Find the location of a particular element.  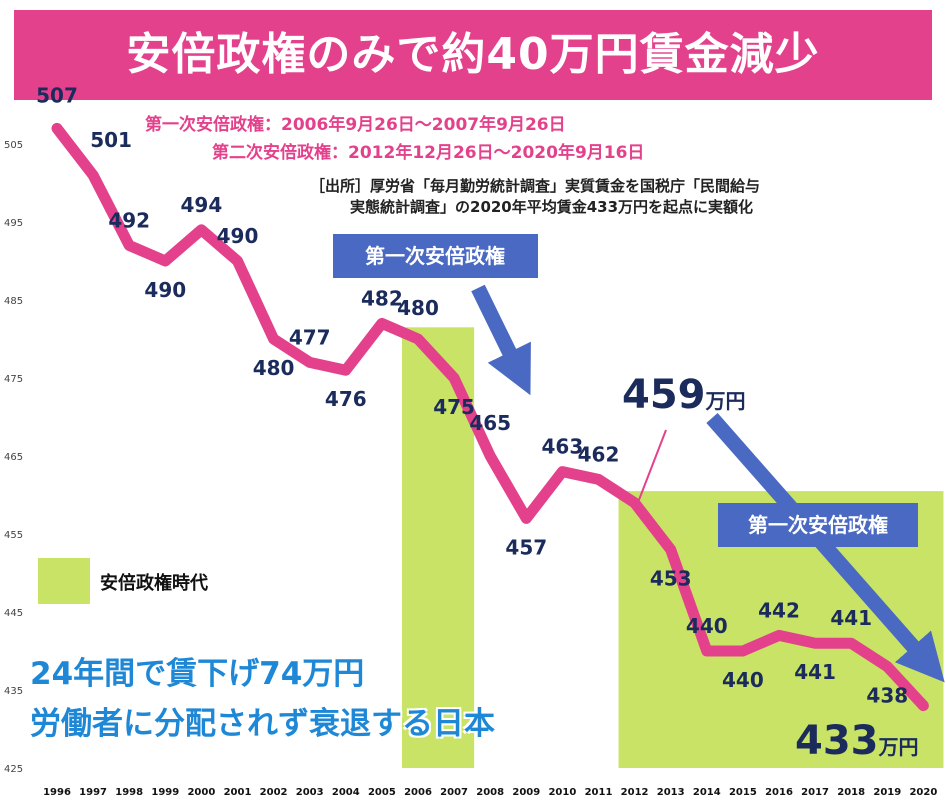

first-term-period: 第一次安倍政権：2006年9月26日～2007年9月26日 is located at coordinates (355, 125).